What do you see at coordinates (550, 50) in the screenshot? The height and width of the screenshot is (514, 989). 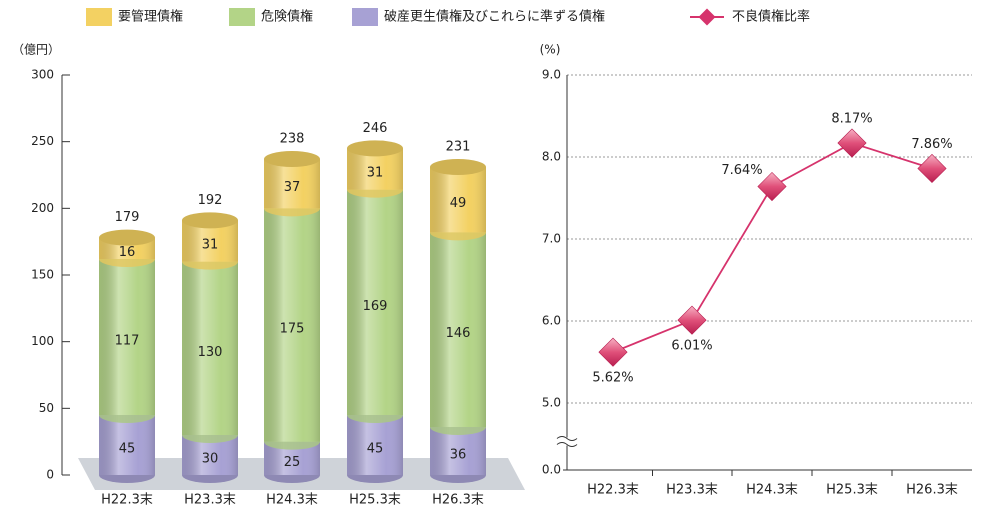 I see `y-axis-label: (%)` at bounding box center [550, 50].